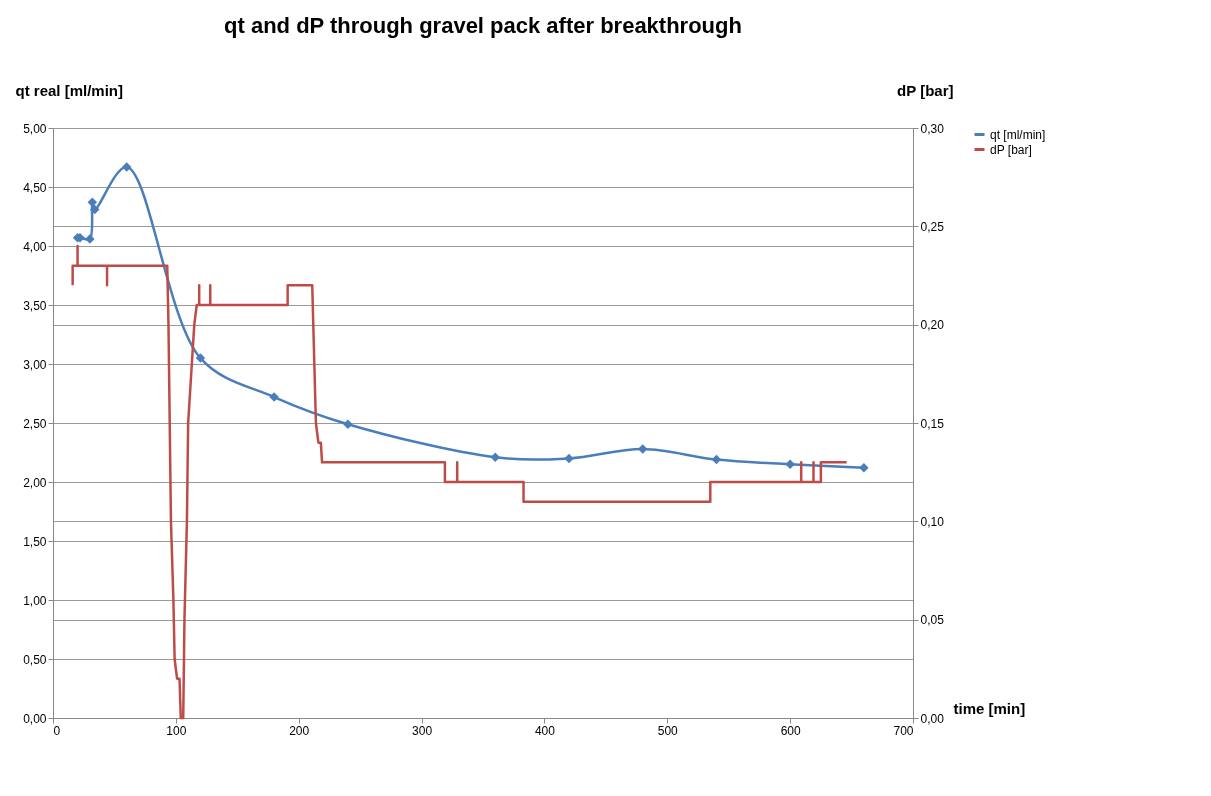  I want to click on x-axis-title: time [min], so click(989, 708).